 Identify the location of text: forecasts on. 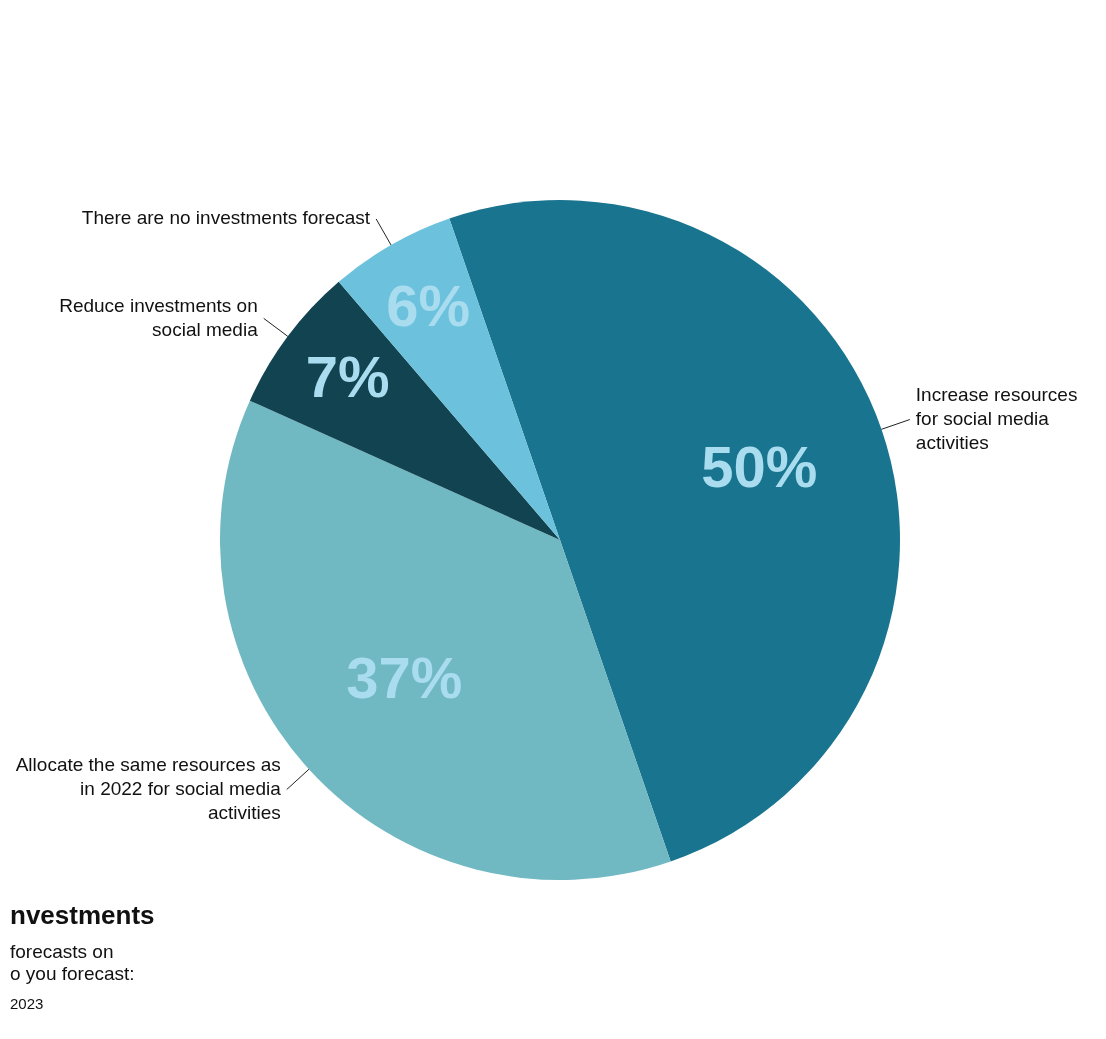
(62, 952).